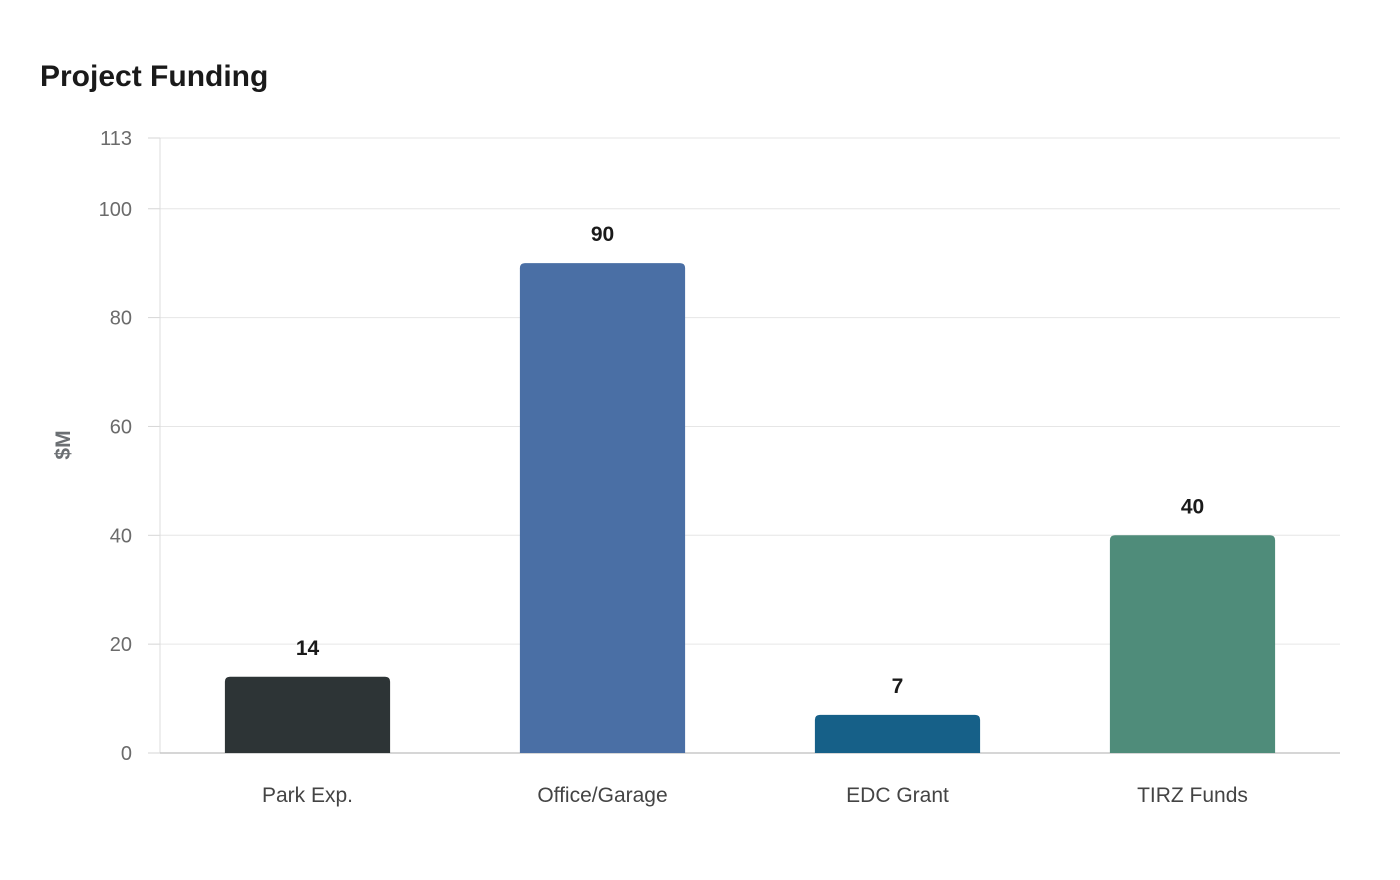  Describe the element at coordinates (1192, 795) in the screenshot. I see `x-tick-label: TIRZ Funds` at that location.